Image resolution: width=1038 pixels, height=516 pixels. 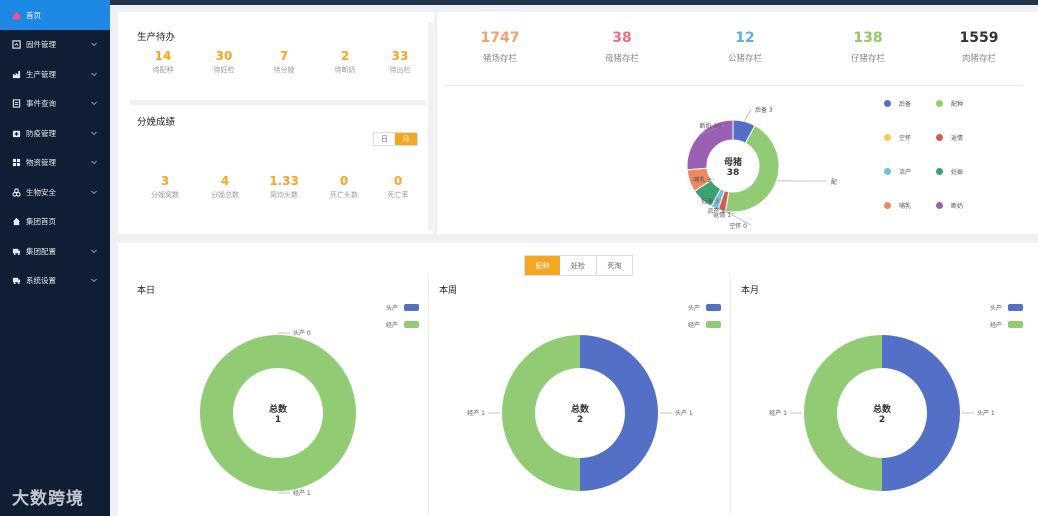 I want to click on sidebar-item-group-home: 集团首页, so click(x=55, y=222).